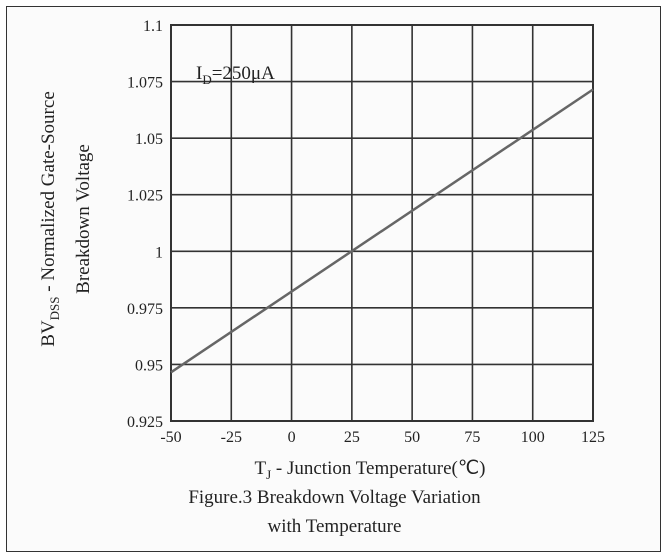  I want to click on y-axis-label-line1: BVDSS - Normalized Gate-Source, so click(50, 218).